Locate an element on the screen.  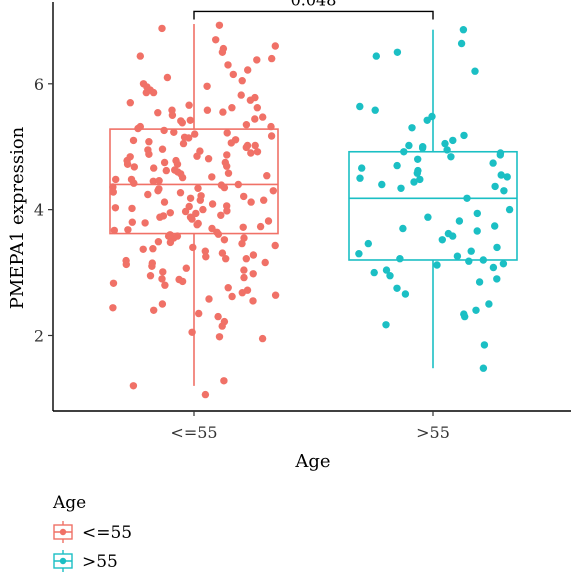
significance-bracket is located at coordinates (313, 15).